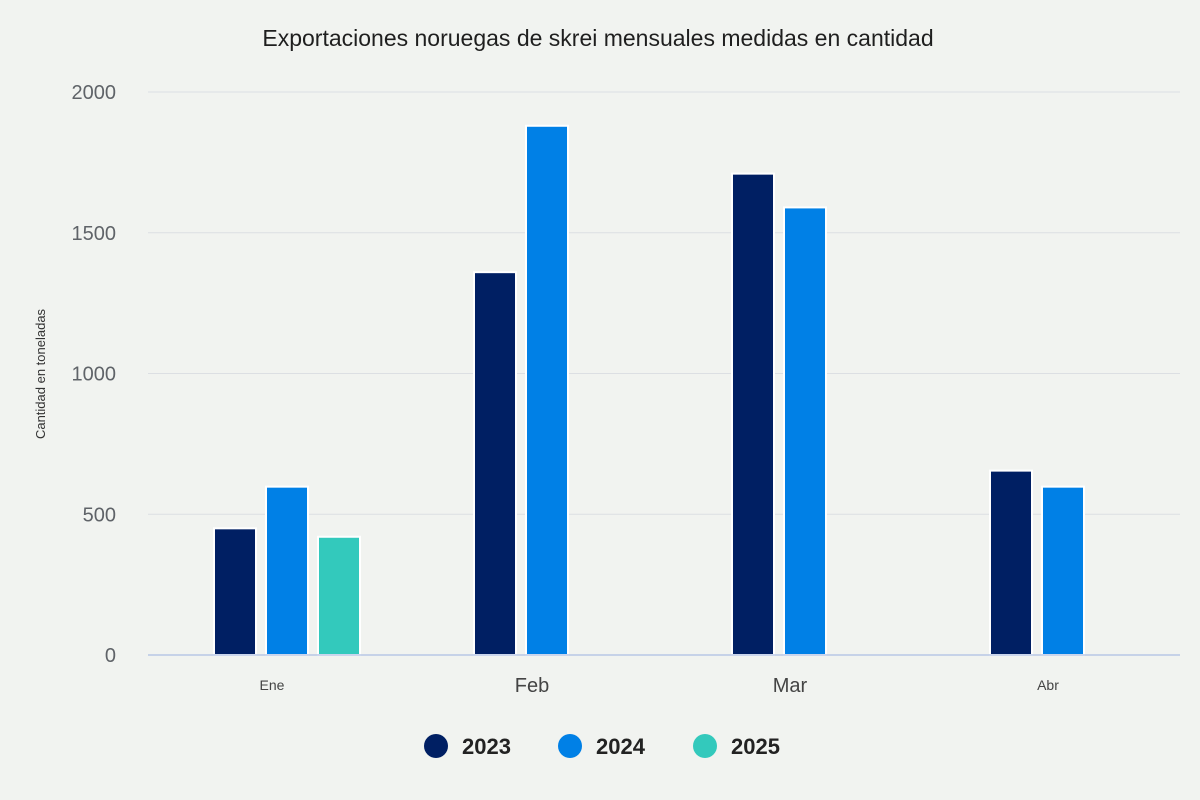 Image resolution: width=1200 pixels, height=800 pixels. I want to click on bar-2024-Abr, so click(1063, 570).